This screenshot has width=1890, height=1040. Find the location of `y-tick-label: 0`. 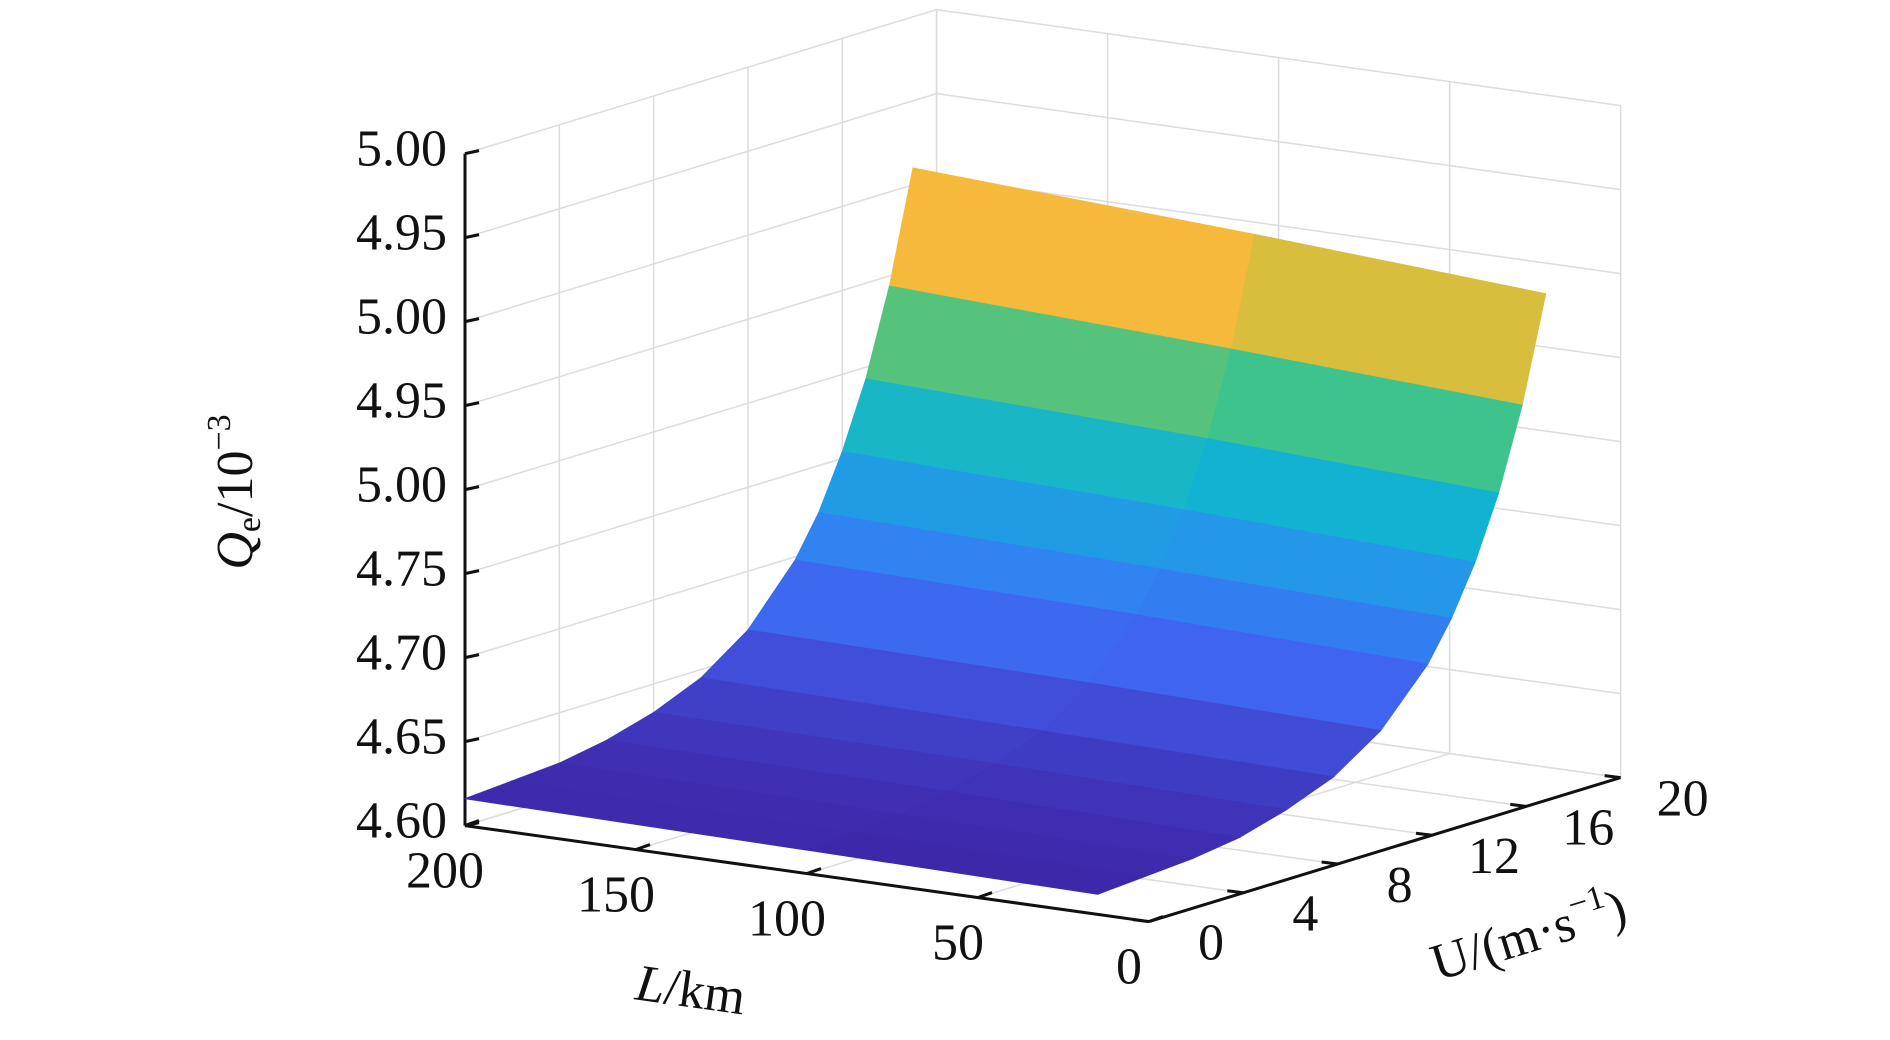

y-tick-label: 0 is located at coordinates (1211, 943).